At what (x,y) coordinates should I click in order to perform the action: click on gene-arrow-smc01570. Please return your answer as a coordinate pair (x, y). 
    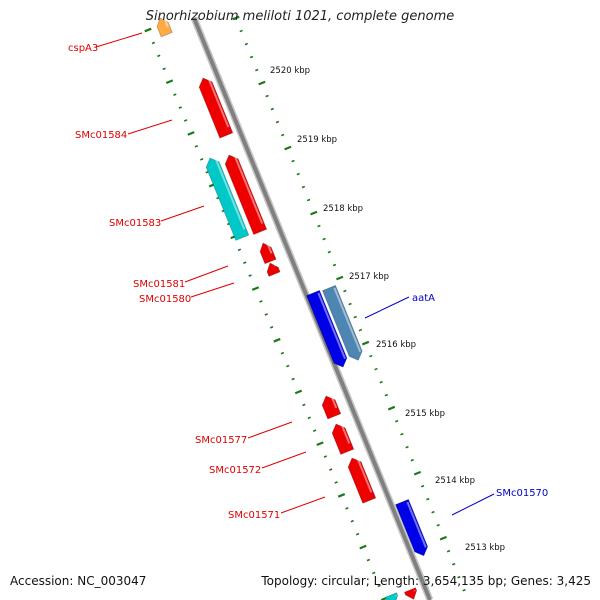
    Looking at the image, I should click on (411, 527).